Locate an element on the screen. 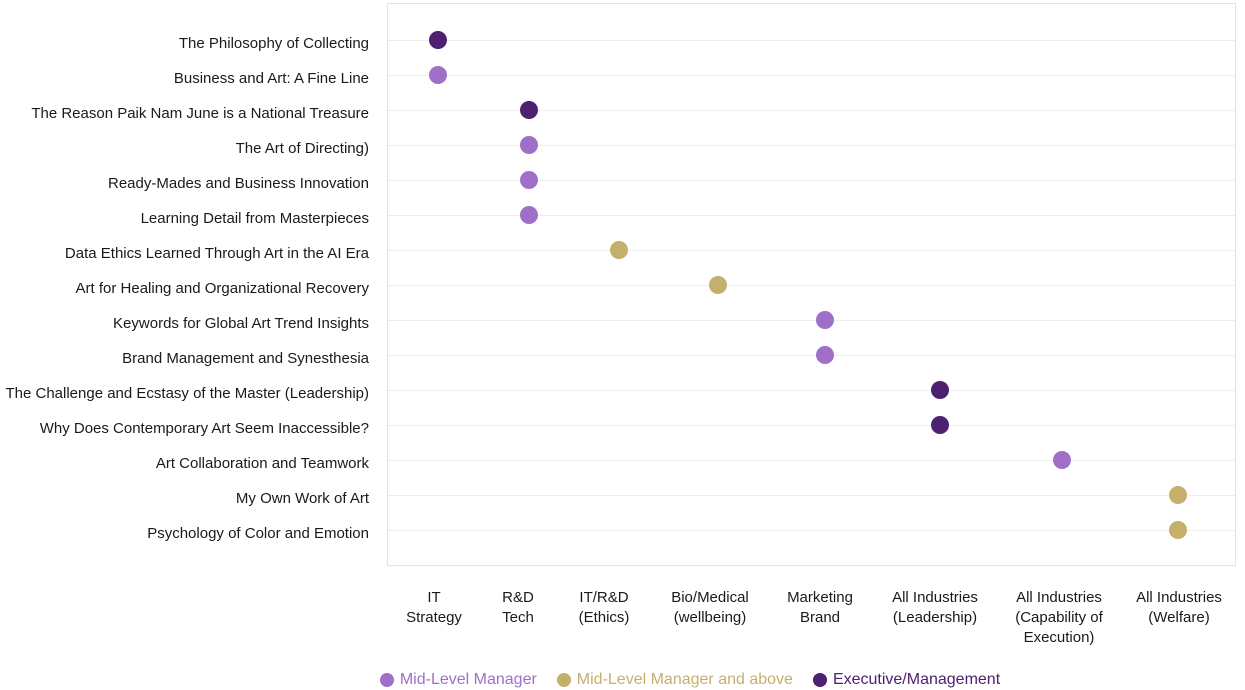 This screenshot has height=690, width=1245. legend-label: Mid-Level Manager and above is located at coordinates (684, 679).